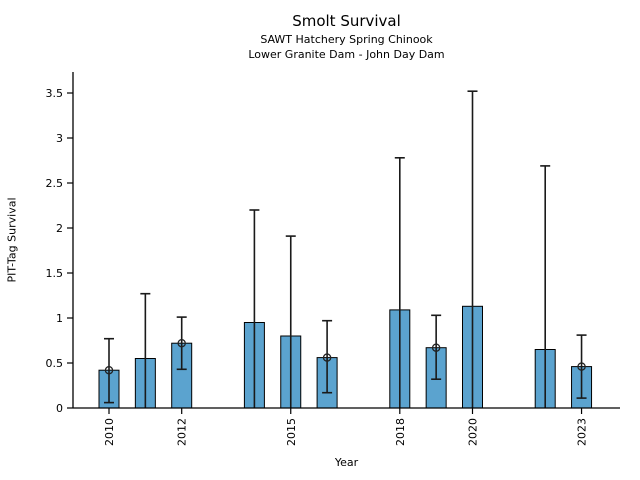 This screenshot has width=640, height=480. What do you see at coordinates (346, 54) in the screenshot?
I see `chart-subtitle-line2: Lower Granite Dam - John Day Dam` at bounding box center [346, 54].